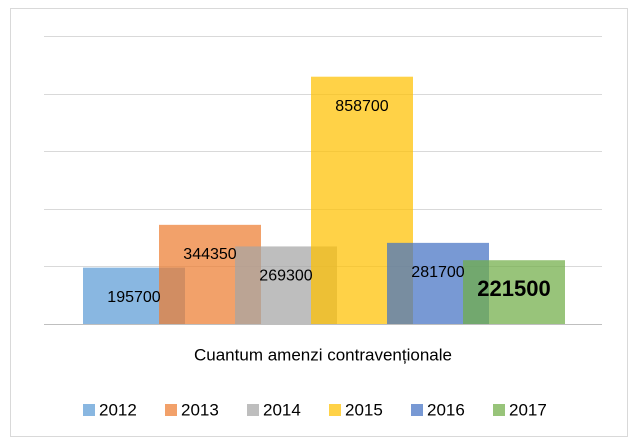  Describe the element at coordinates (361, 106) in the screenshot. I see `data-label: 858700` at that location.